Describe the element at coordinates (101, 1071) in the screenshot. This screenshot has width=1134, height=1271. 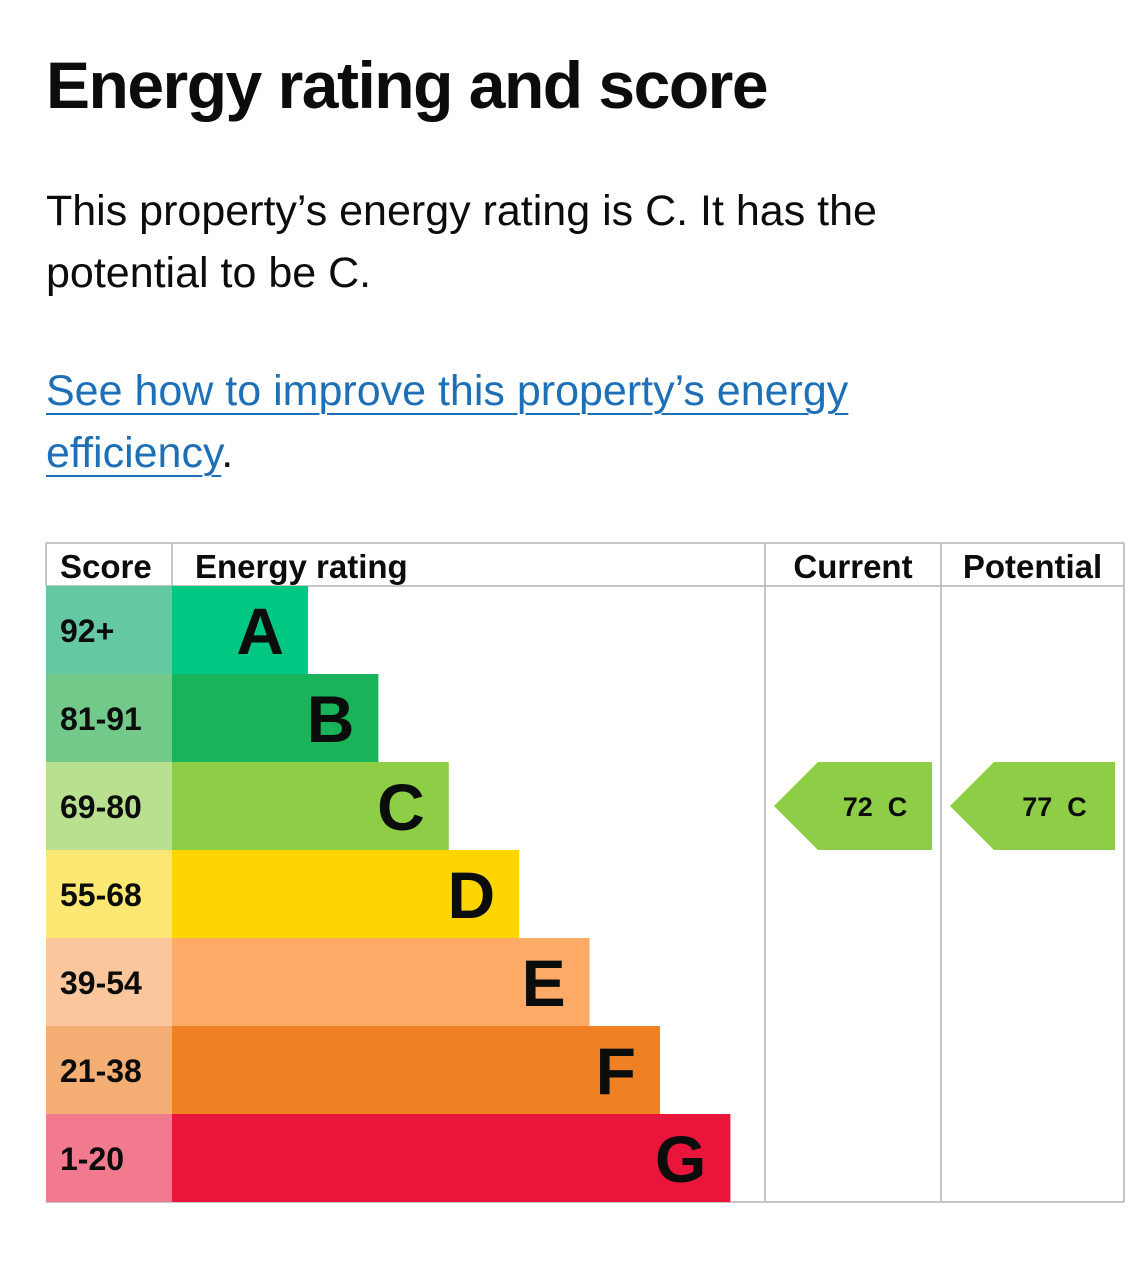
I see `score-range-f: 21-38` at that location.